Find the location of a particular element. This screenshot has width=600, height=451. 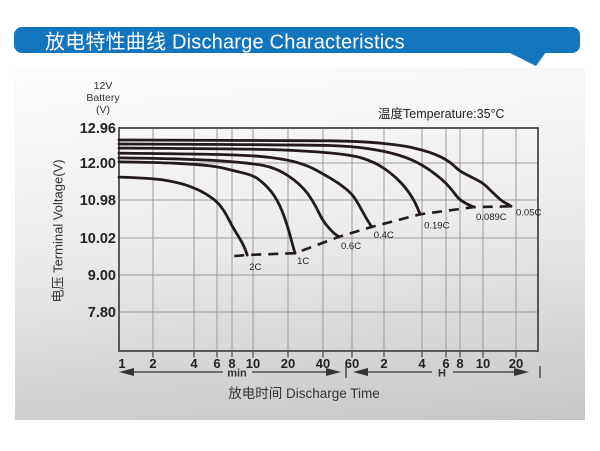

curve-label-0.19C: 0.19C is located at coordinates (436, 225).